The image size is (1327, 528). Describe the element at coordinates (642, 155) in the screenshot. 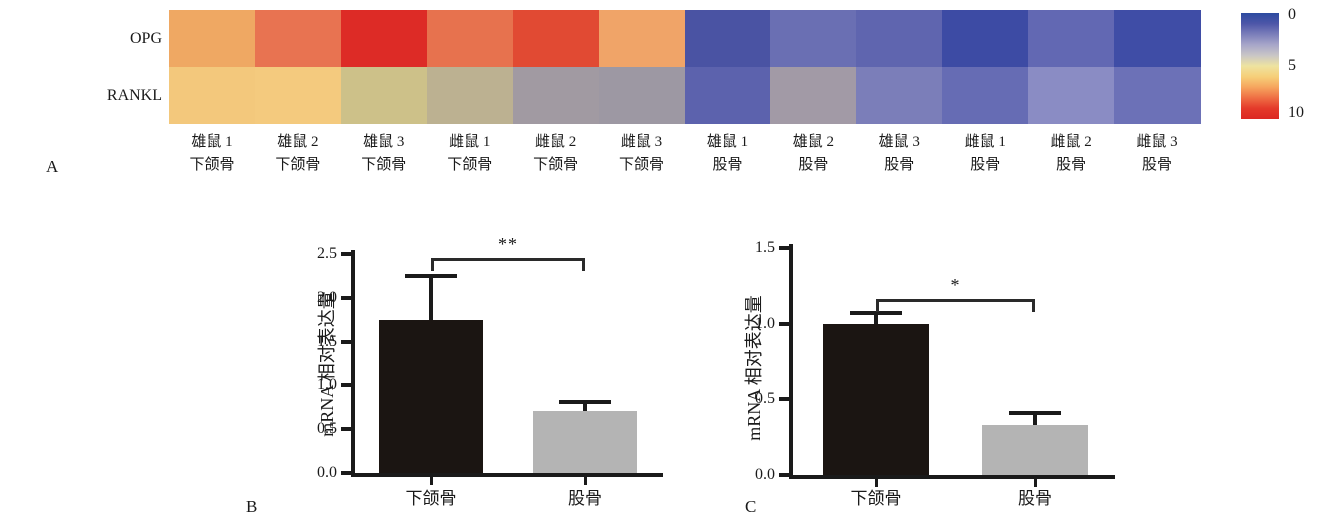

I see `heatmap-column-label: 雌鼠 3 下颌骨` at that location.